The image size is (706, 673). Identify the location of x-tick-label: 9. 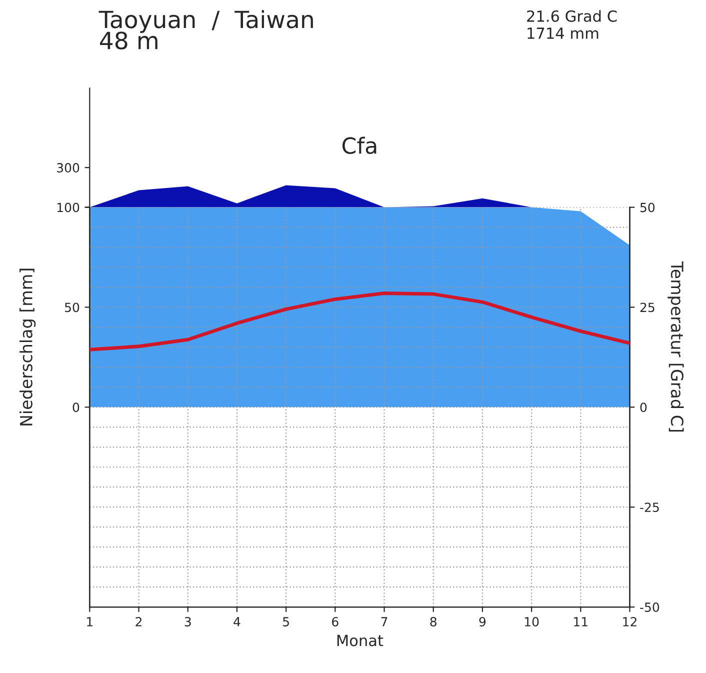
(482, 621).